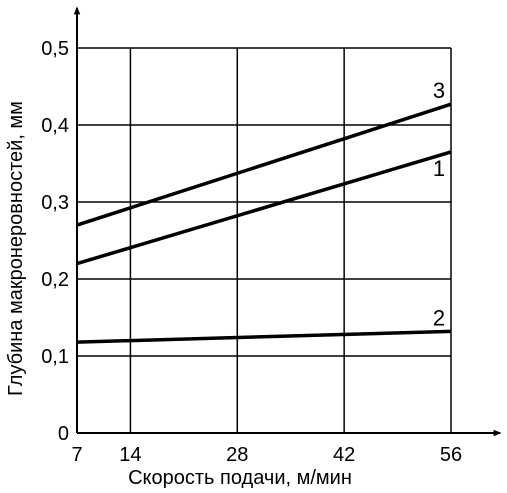 Image resolution: width=507 pixels, height=493 pixels. What do you see at coordinates (63, 434) in the screenshot?
I see `y-tick-label: 0` at bounding box center [63, 434].